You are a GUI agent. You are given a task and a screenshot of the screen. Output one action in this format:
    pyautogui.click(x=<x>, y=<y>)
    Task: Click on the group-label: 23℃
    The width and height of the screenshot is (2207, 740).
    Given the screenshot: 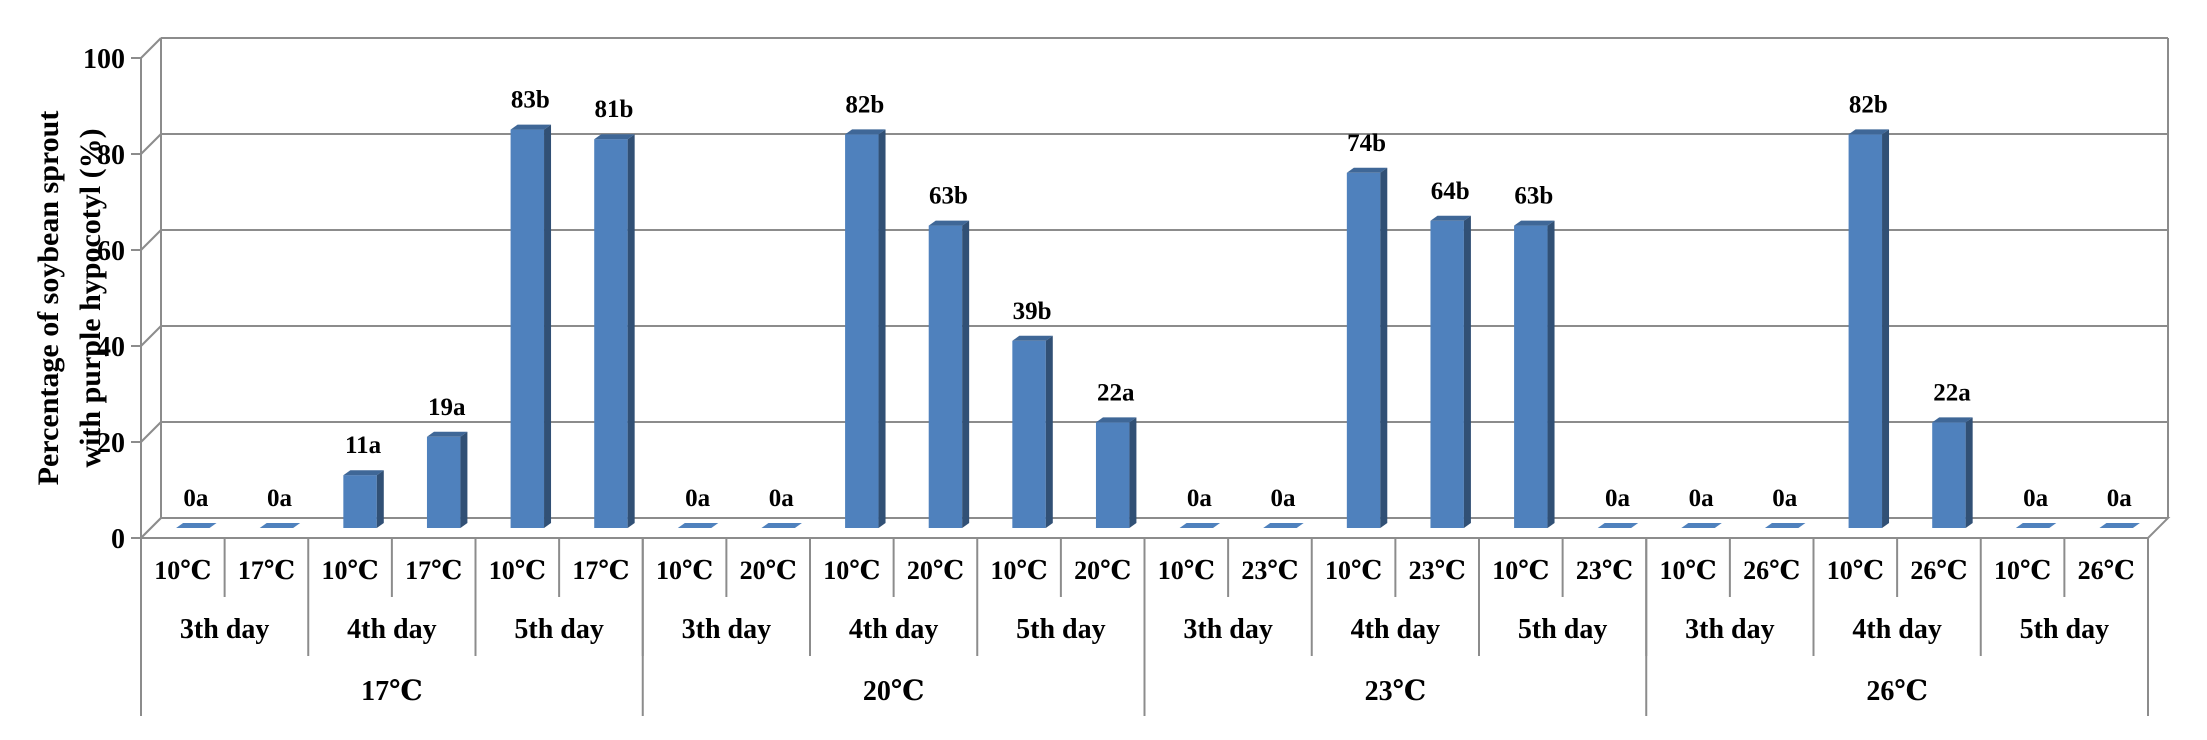 What is the action you would take?
    pyautogui.click(x=1396, y=691)
    